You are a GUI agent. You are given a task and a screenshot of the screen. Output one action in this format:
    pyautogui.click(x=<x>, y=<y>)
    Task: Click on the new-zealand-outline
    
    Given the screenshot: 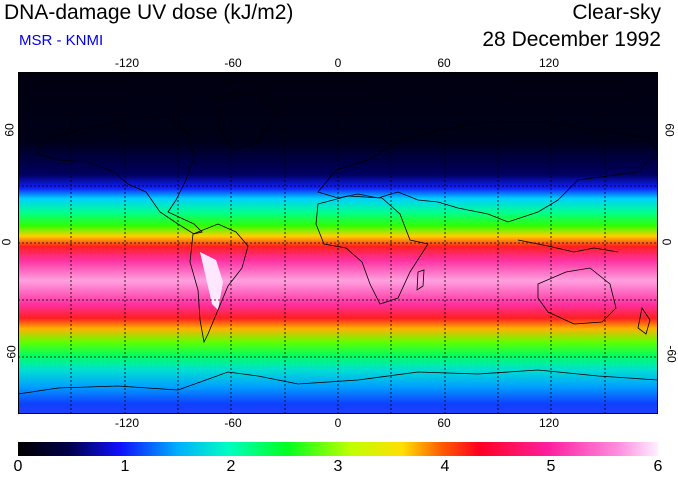 What is the action you would take?
    pyautogui.click(x=644, y=320)
    